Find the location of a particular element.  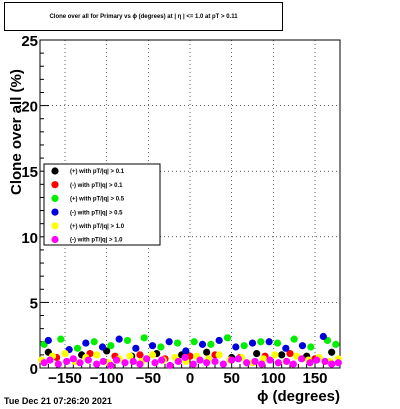

y-tick-label: 5 is located at coordinates (34, 303).